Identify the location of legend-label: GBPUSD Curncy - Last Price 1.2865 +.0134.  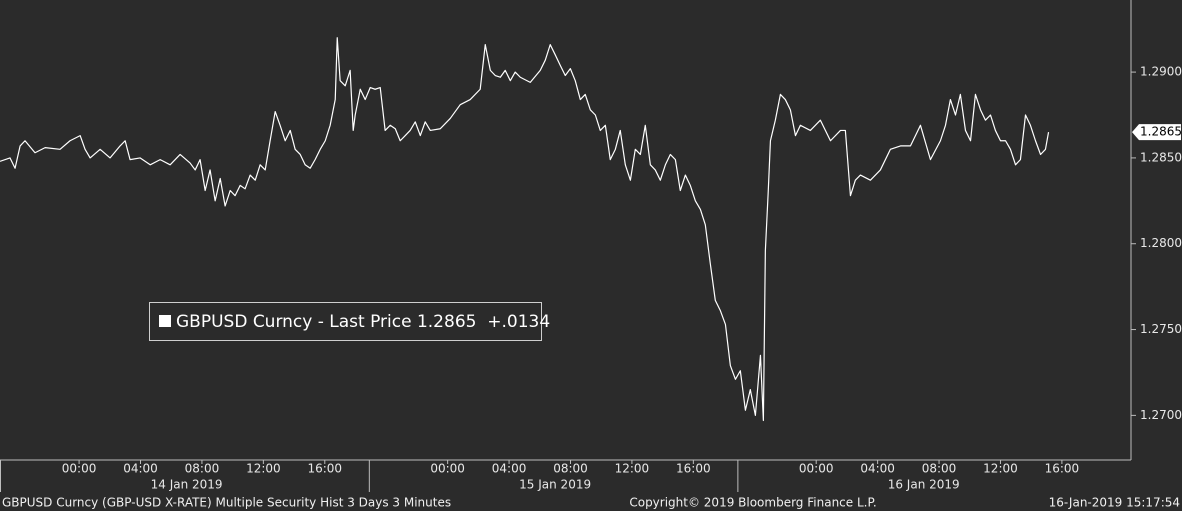
(363, 322).